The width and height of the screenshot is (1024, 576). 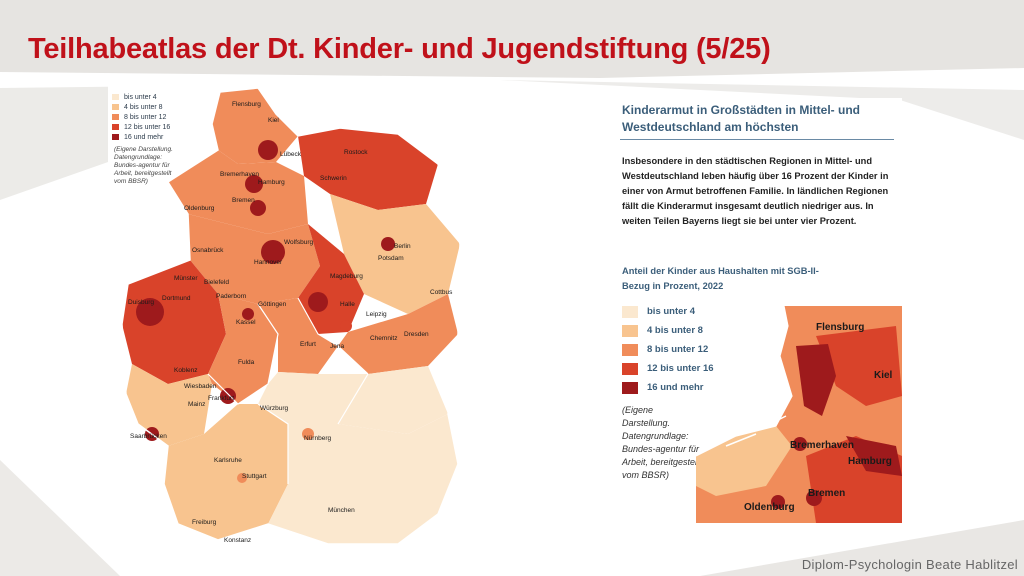 What do you see at coordinates (228, 460) in the screenshot?
I see `city-karlsruhe: Karlsruhe` at bounding box center [228, 460].